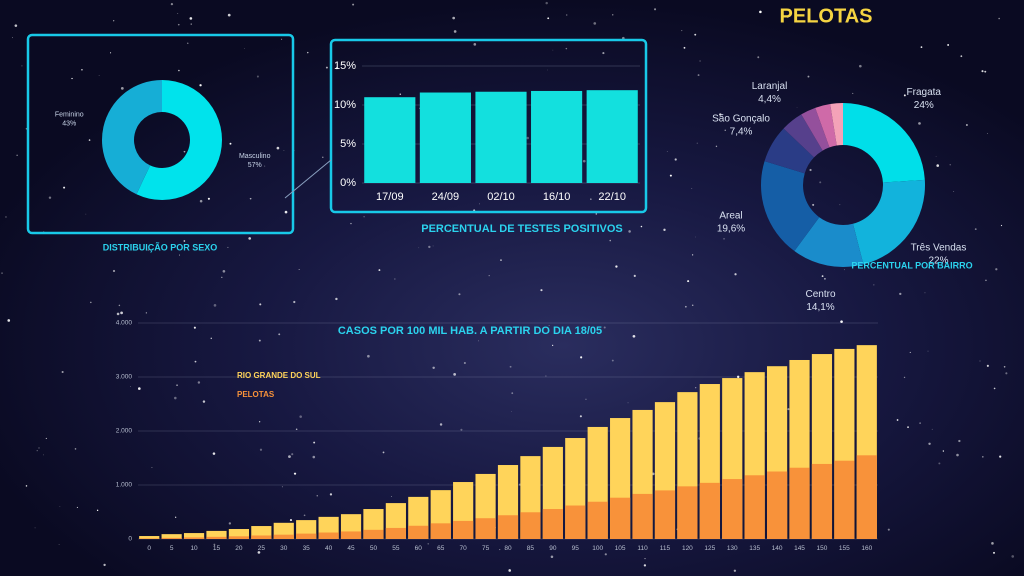  Describe the element at coordinates (284, 548) in the screenshot. I see `x-tick-label: 30` at that location.